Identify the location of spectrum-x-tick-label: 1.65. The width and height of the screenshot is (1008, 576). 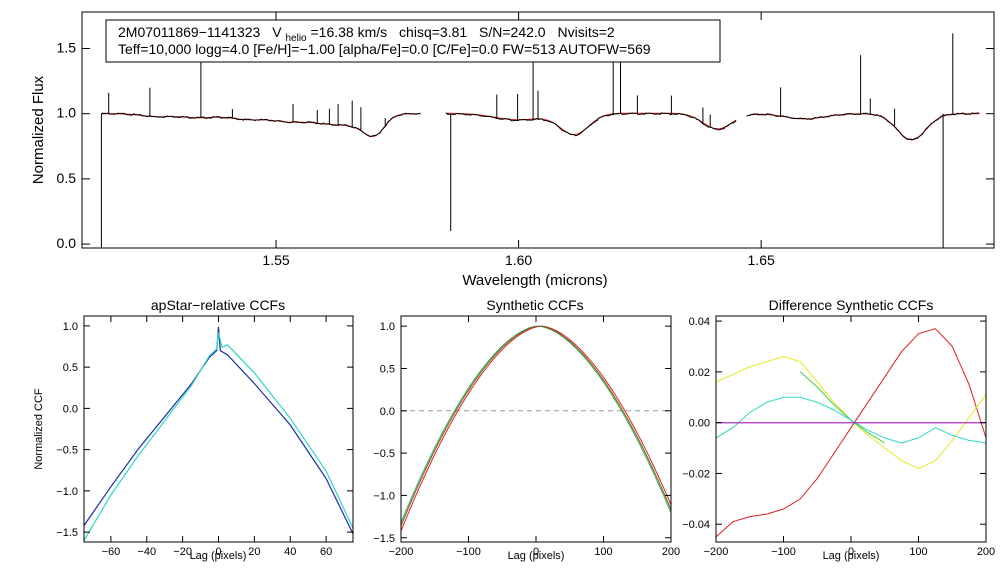
(761, 260).